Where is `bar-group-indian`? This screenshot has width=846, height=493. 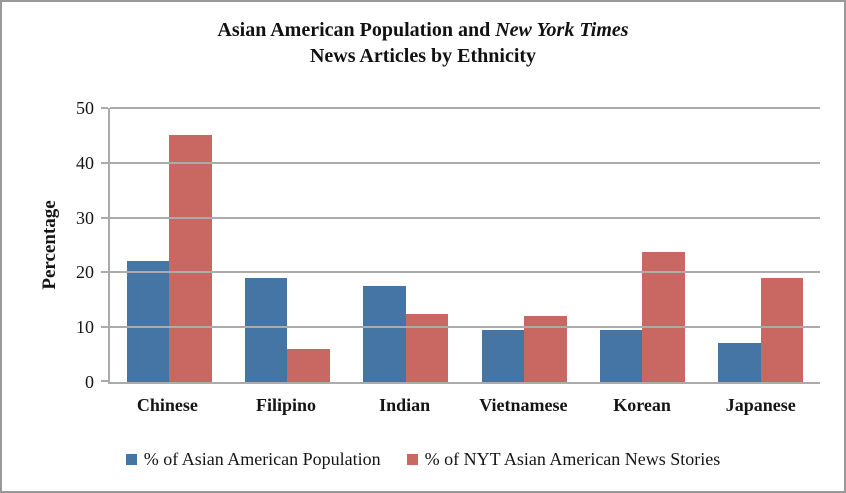
bar-group-indian is located at coordinates (406, 245).